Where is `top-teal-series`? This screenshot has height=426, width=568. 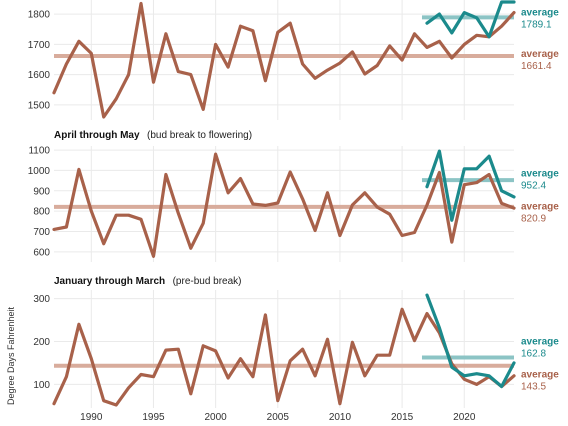 top-teal-series is located at coordinates (470, 19).